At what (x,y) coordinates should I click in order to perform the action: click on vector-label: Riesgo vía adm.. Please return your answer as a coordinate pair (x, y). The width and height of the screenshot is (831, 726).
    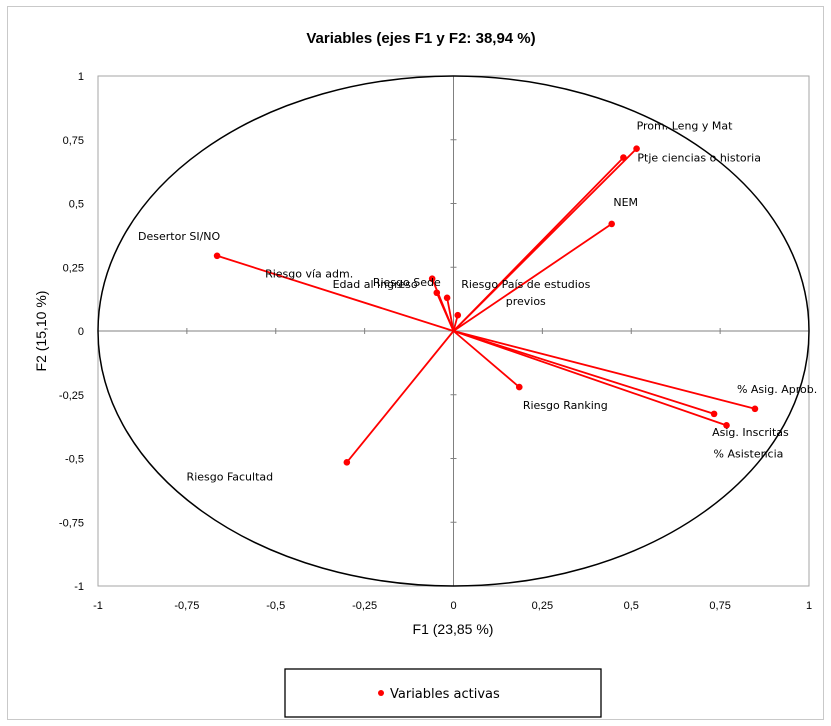
    Looking at the image, I should click on (309, 274).